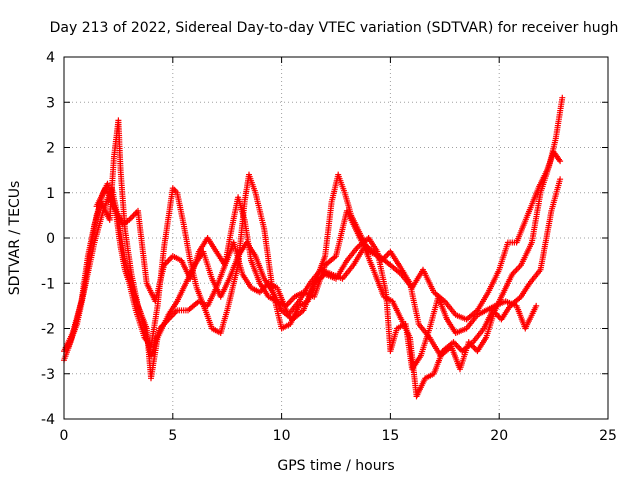 Image resolution: width=640 pixels, height=480 pixels. Describe the element at coordinates (48, 284) in the screenshot. I see `y-tick-label: -1` at that location.